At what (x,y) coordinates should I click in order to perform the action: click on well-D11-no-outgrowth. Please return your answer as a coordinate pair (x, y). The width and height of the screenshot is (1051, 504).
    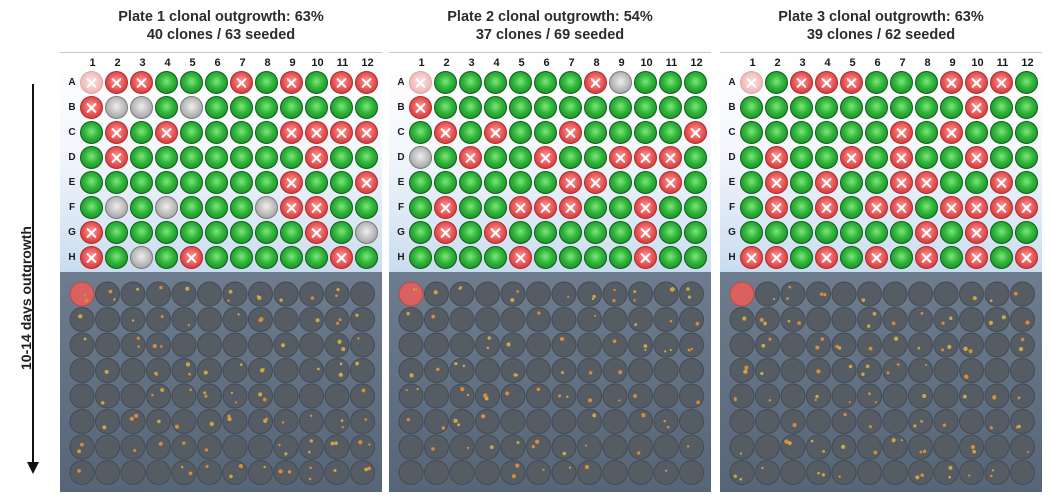
    Looking at the image, I should click on (670, 157).